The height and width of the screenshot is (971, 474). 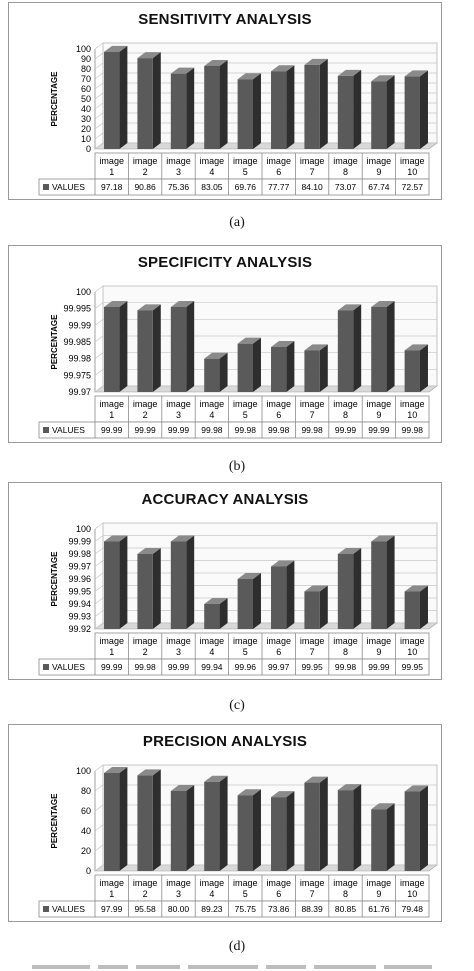 I want to click on y-tick-label: 80, so click(x=86, y=69).